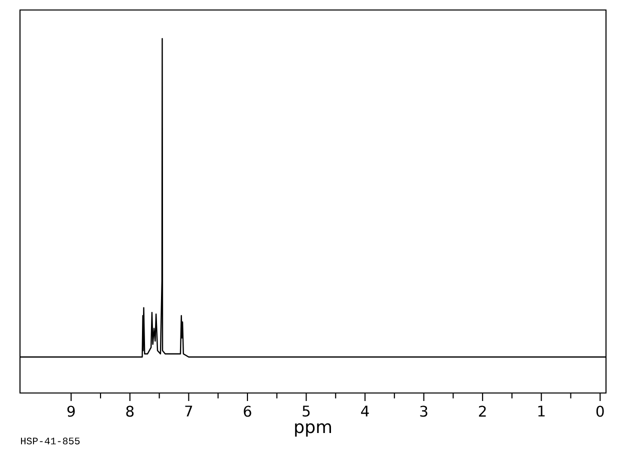 This screenshot has height=455, width=620. What do you see at coordinates (306, 411) in the screenshot?
I see `x-tick-label: 5` at bounding box center [306, 411].